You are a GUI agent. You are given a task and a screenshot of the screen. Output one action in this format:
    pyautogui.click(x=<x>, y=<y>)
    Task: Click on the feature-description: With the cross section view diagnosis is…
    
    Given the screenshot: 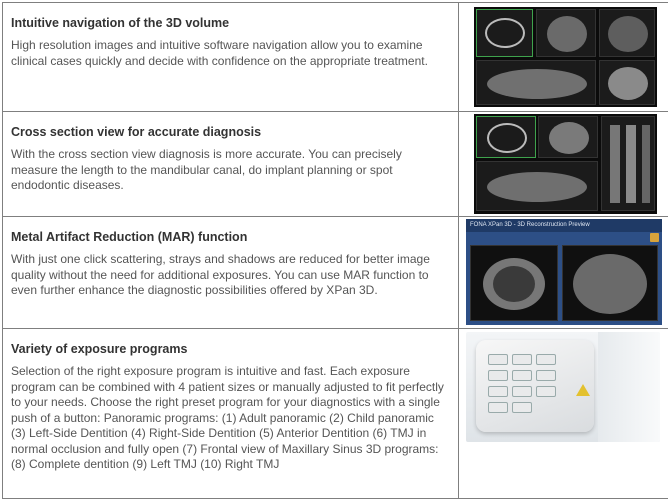 What is the action you would take?
    pyautogui.click(x=206, y=169)
    